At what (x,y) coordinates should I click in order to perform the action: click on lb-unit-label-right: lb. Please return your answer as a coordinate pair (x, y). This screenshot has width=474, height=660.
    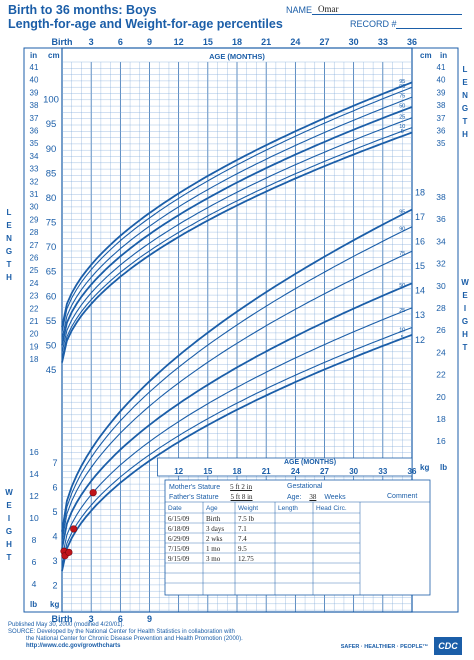
    Looking at the image, I should click on (443, 467).